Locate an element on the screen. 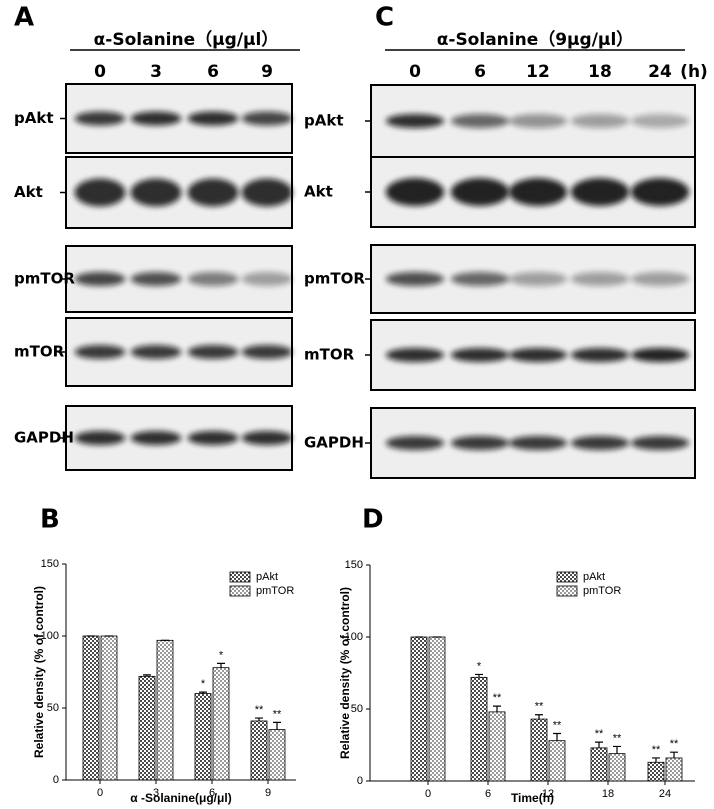 The image size is (714, 809). x-axis-label: Time(h) is located at coordinates (532, 798).